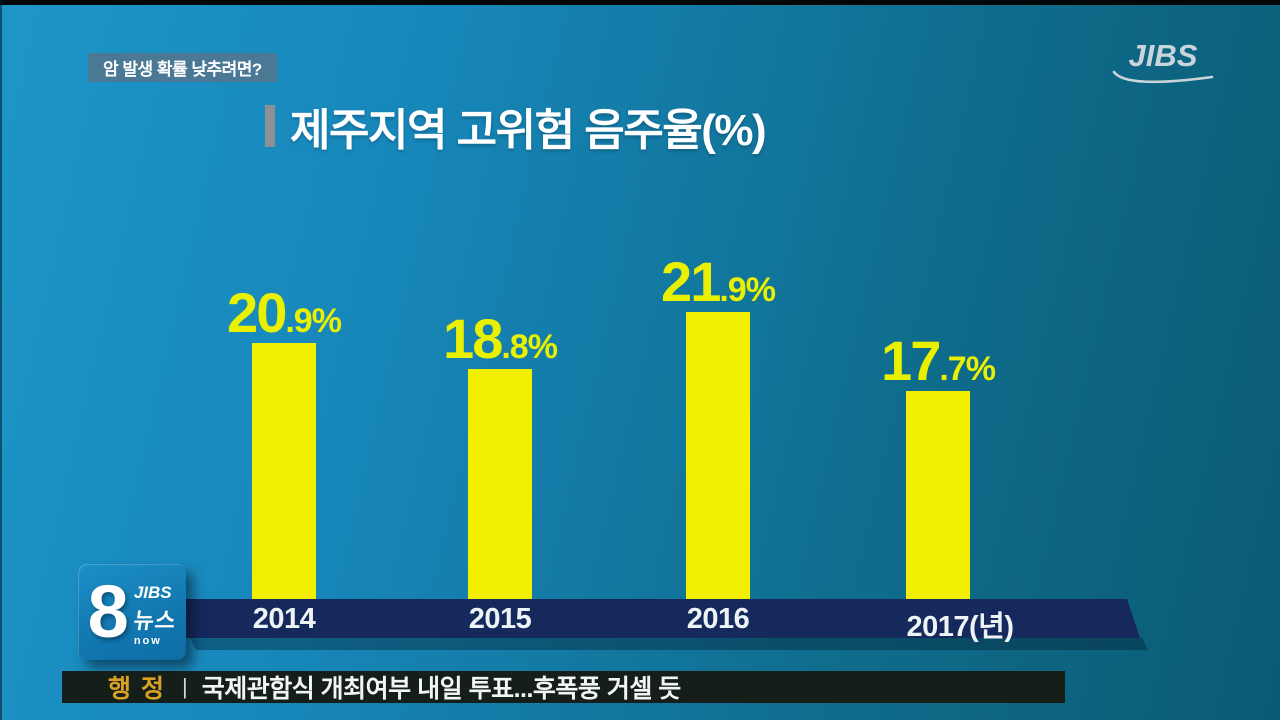 The image size is (1280, 720). Describe the element at coordinates (960, 627) in the screenshot. I see `x-axis-tick-label: 2017(년)` at that location.